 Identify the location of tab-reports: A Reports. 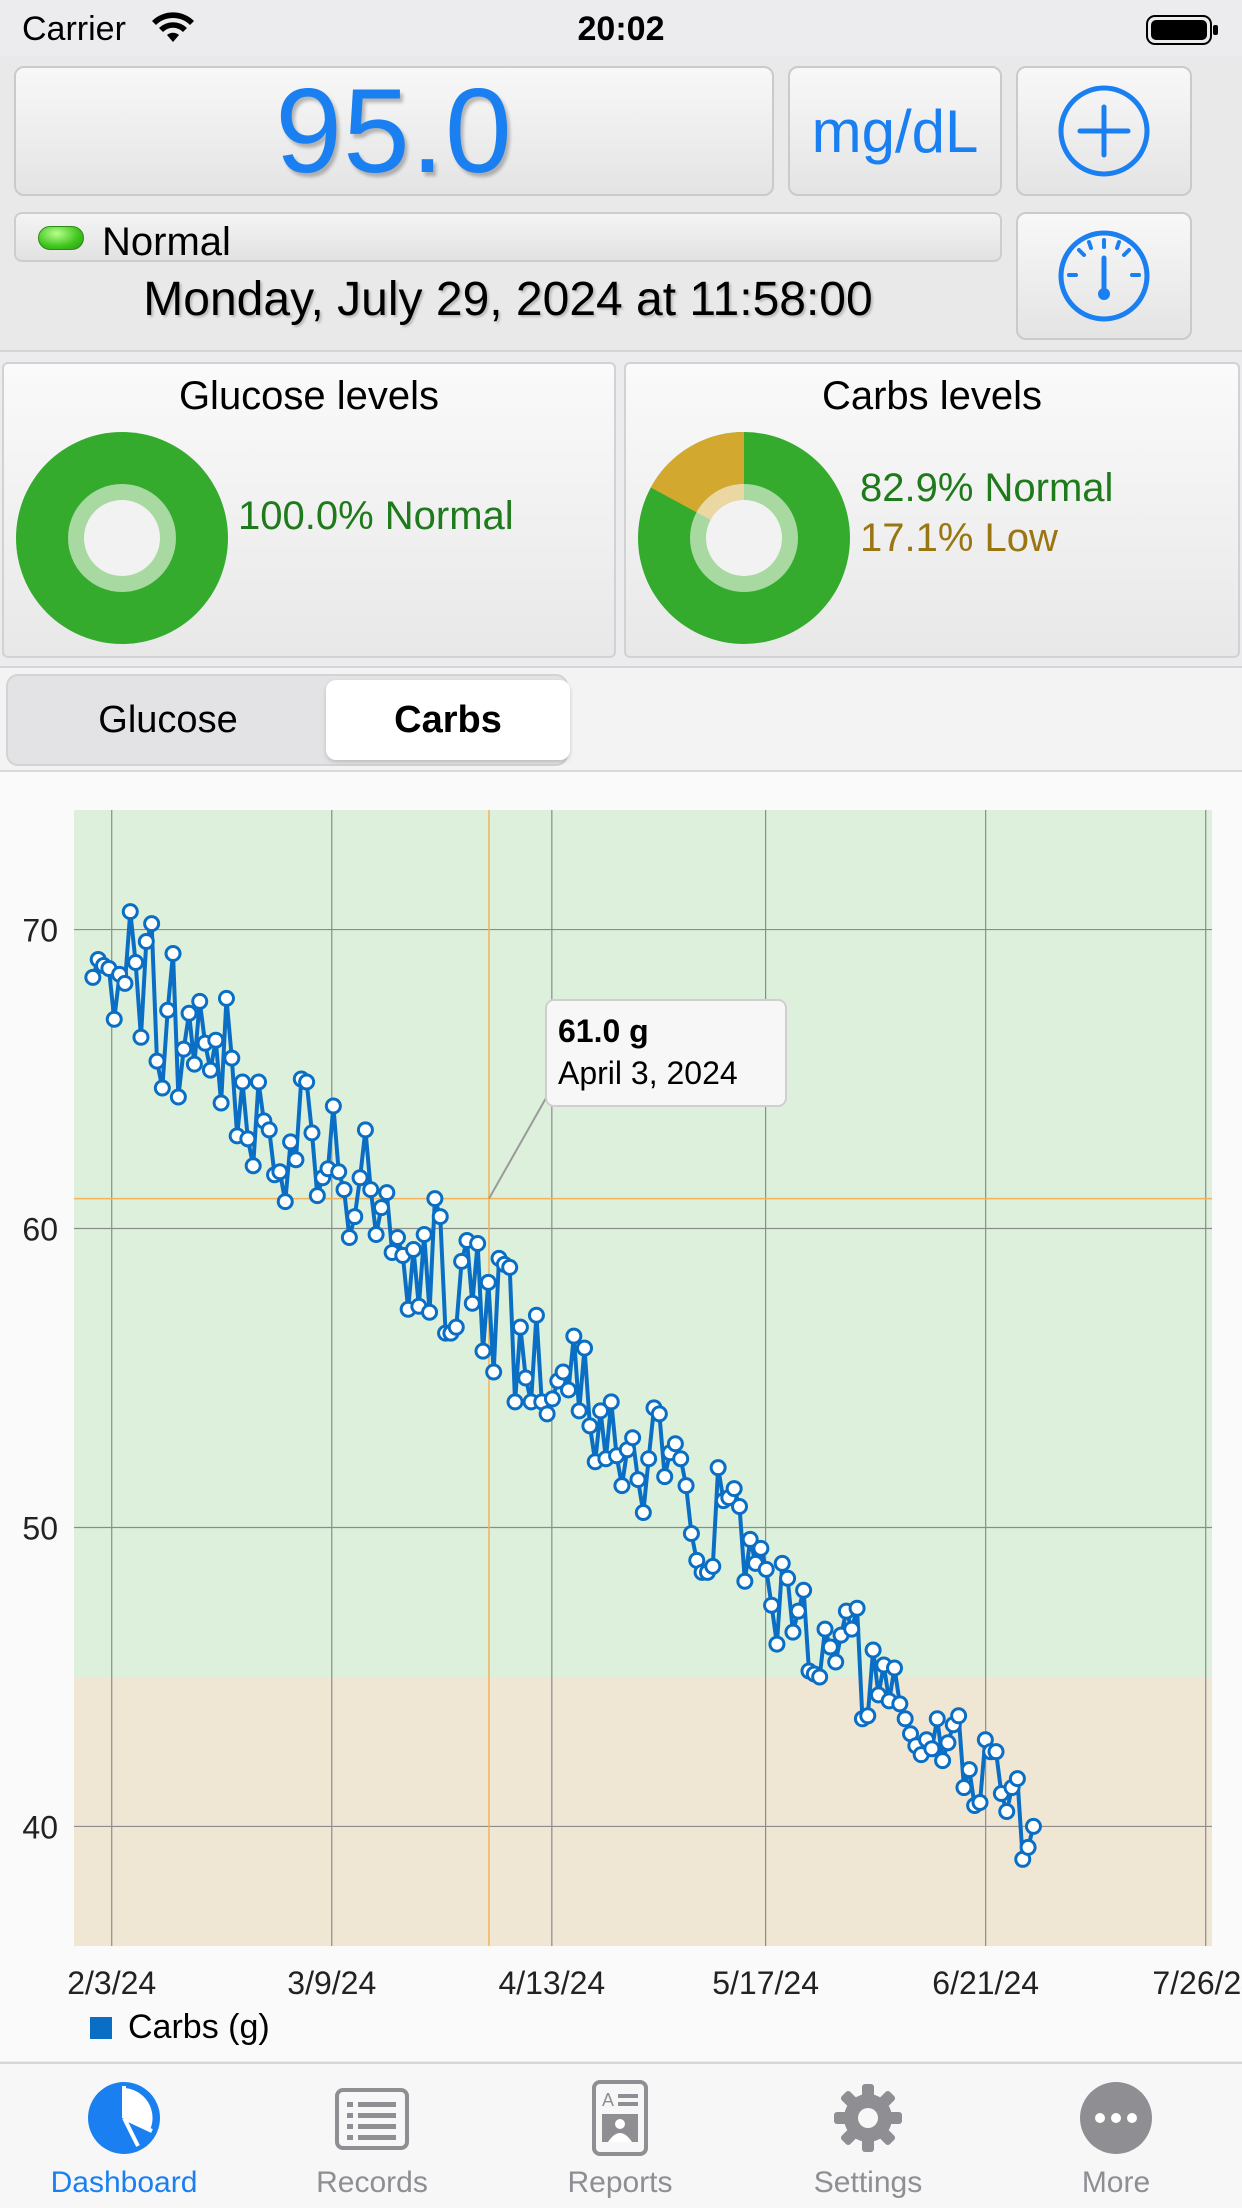
(620, 2136).